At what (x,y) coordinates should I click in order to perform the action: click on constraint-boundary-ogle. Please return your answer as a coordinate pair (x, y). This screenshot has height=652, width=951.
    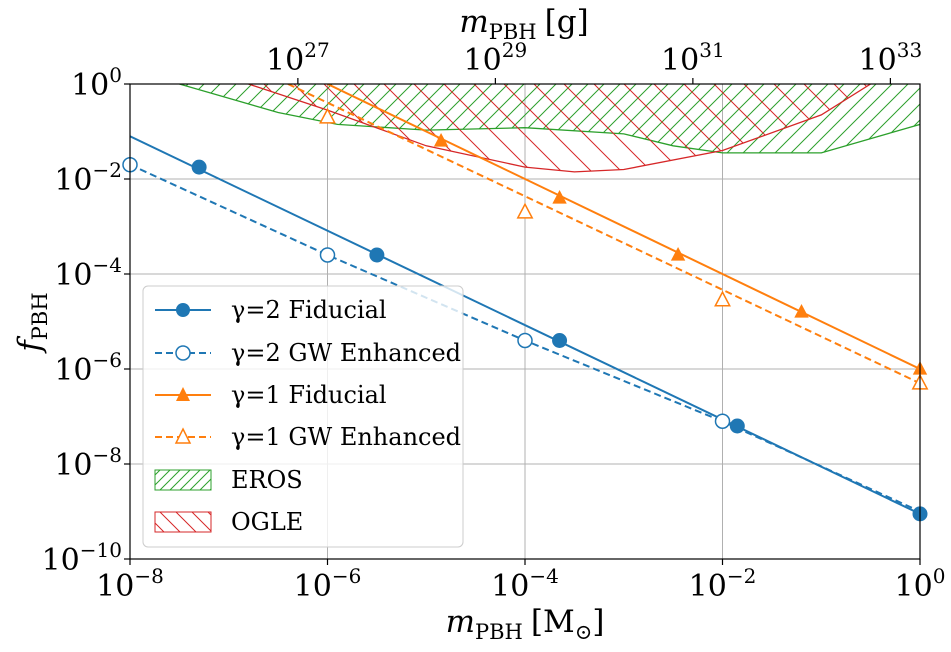
    Looking at the image, I should click on (559, 128).